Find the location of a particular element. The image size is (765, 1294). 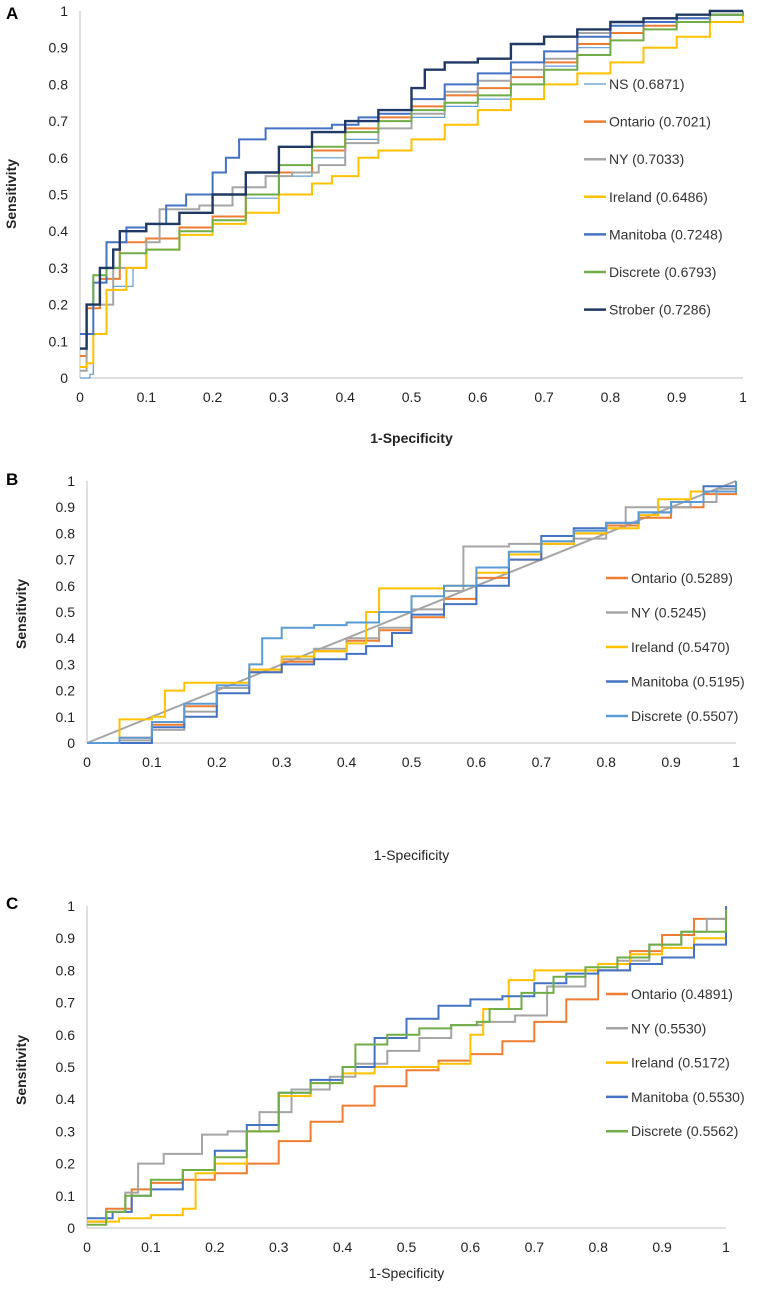

legend-label: Strober (0.7286) is located at coordinates (660, 310).